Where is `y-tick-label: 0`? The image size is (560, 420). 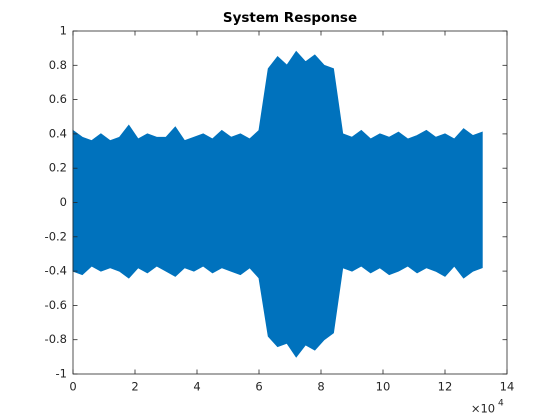
y-tick-label: 0 is located at coordinates (63, 202).